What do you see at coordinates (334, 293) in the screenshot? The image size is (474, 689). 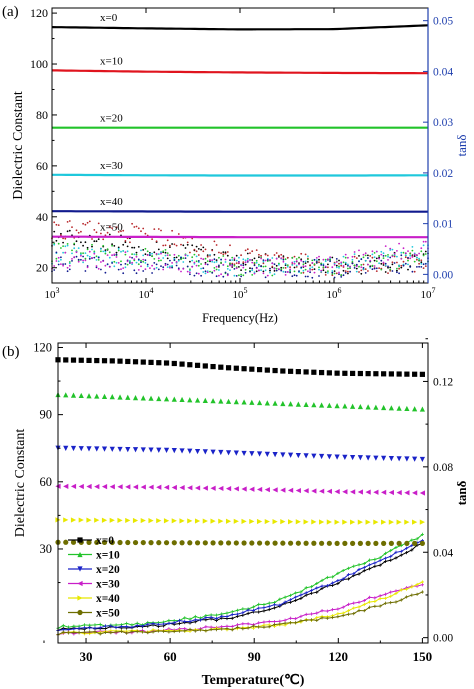 I see `x-tick-label: 106` at bounding box center [334, 293].